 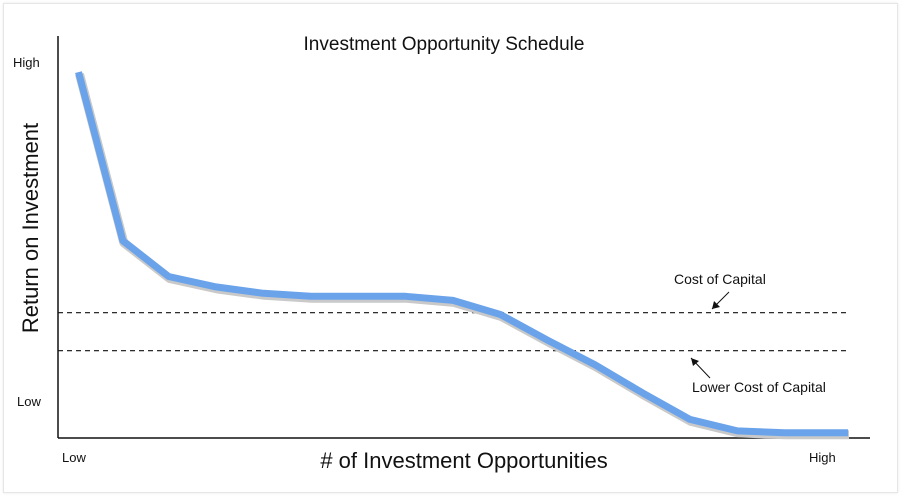 What do you see at coordinates (463, 460) in the screenshot?
I see `x-axis-label: # of Investment Opportunities` at bounding box center [463, 460].